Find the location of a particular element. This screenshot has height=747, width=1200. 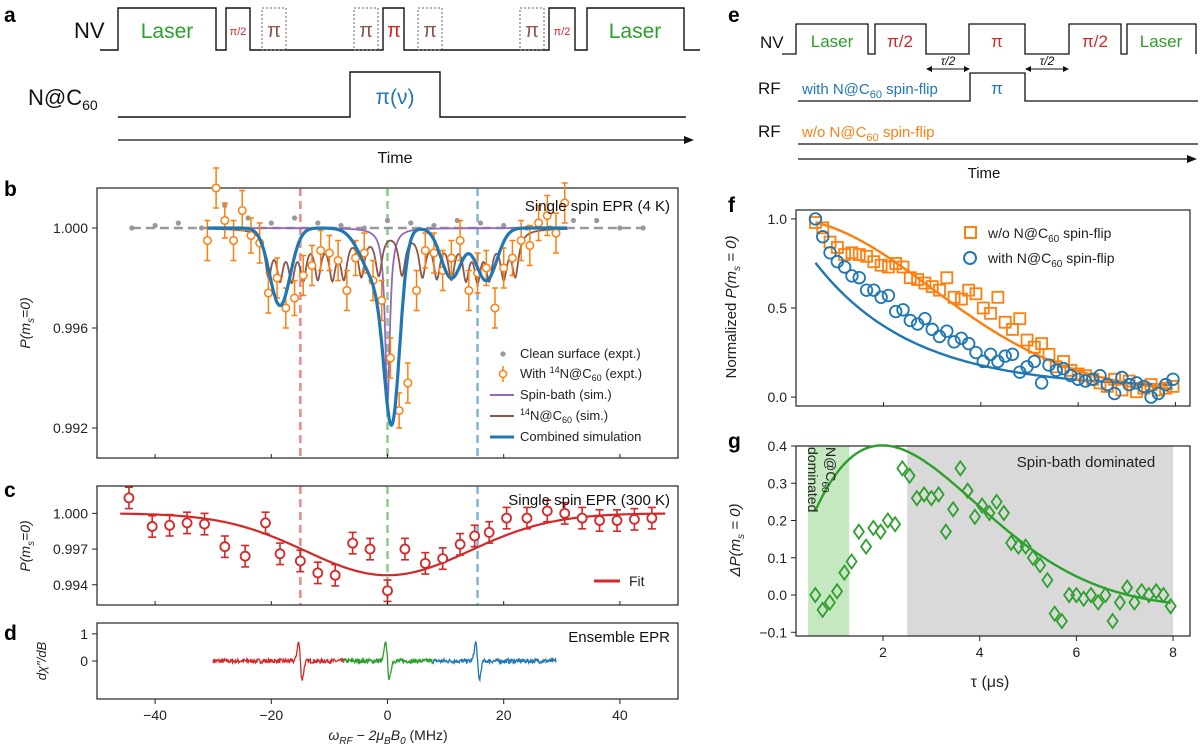

time-arrow-e is located at coordinates (1192, 159).